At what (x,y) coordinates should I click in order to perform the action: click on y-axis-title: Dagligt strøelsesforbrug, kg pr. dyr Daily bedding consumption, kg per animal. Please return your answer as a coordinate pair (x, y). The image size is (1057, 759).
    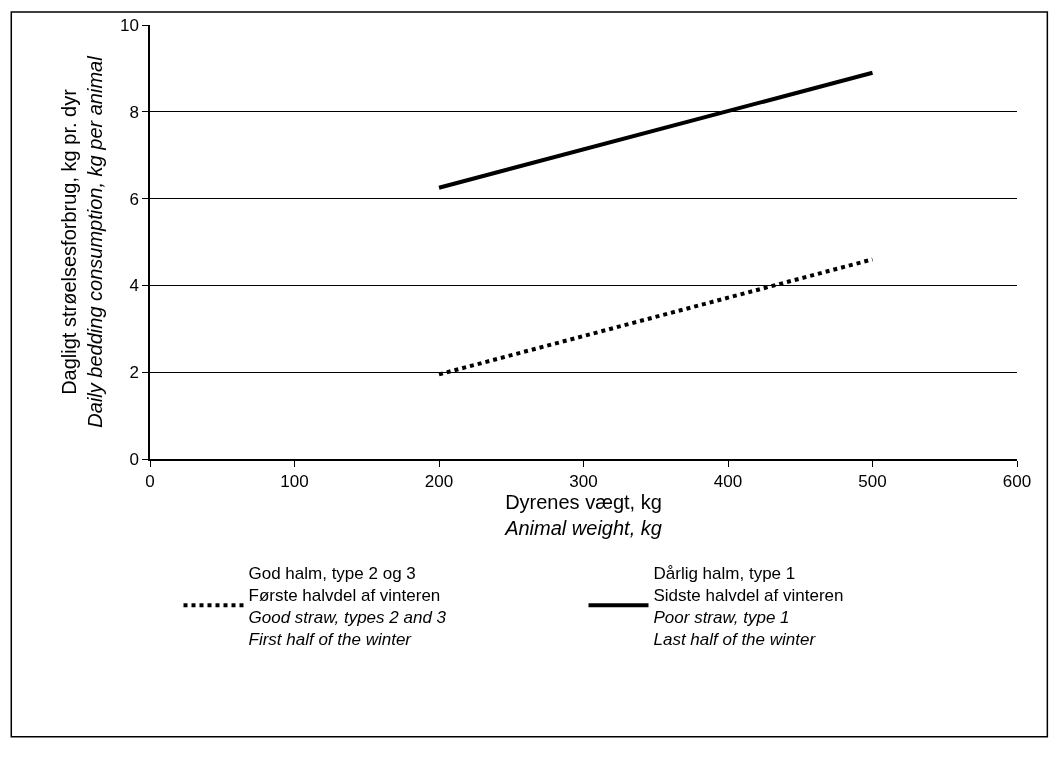
    Looking at the image, I should click on (81, 241).